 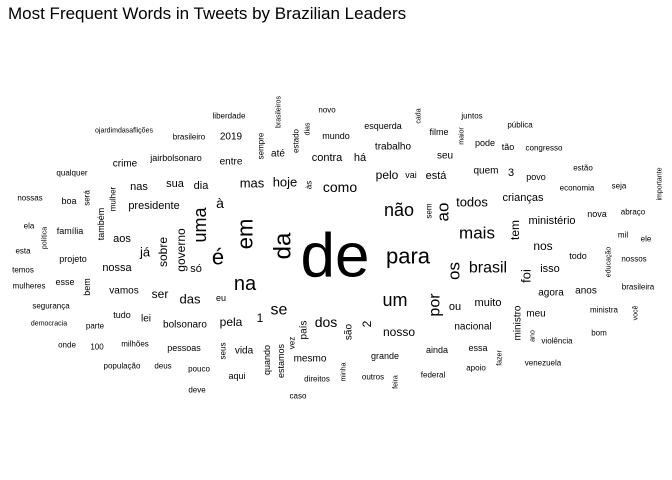 What do you see at coordinates (578, 256) in the screenshot?
I see `word-85: todo` at bounding box center [578, 256].